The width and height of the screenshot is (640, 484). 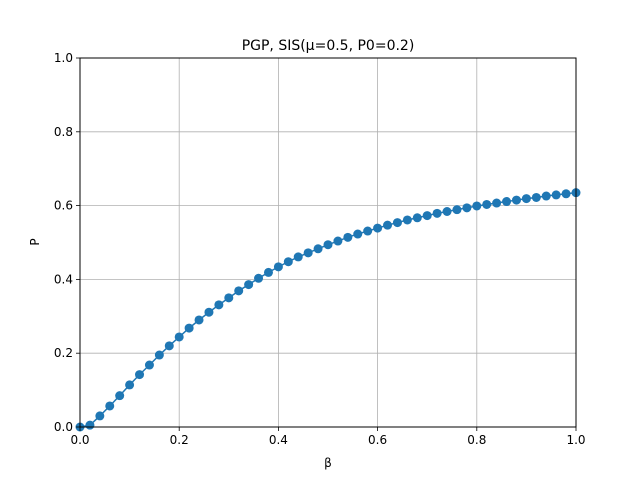 What do you see at coordinates (328, 437) in the screenshot?
I see `x-axis-ticks: 0.0 0.2 0.4 0.6 0.8 1.0` at bounding box center [328, 437].